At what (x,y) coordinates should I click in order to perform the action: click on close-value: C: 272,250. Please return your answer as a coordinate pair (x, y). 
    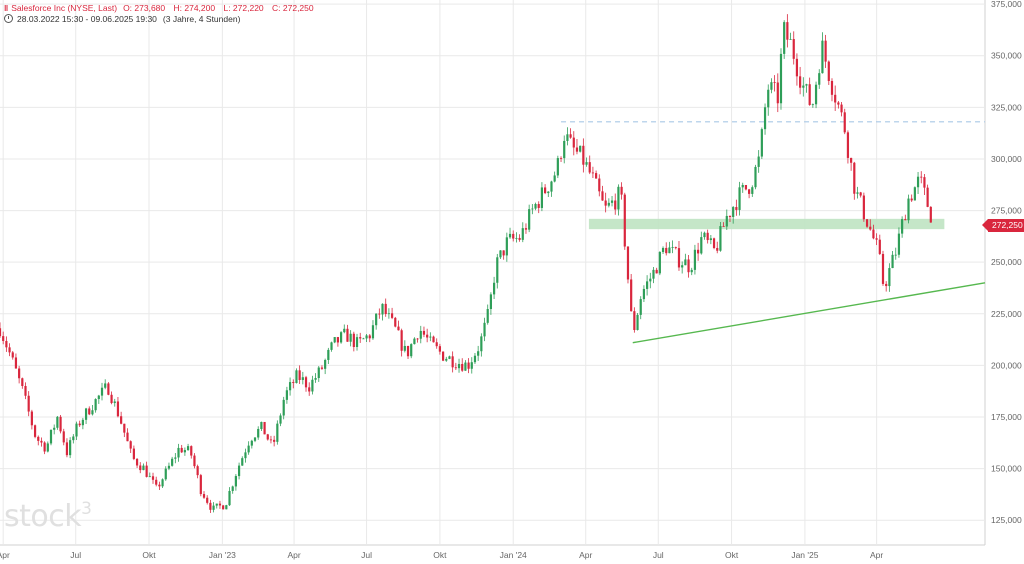
    Looking at the image, I should click on (293, 8).